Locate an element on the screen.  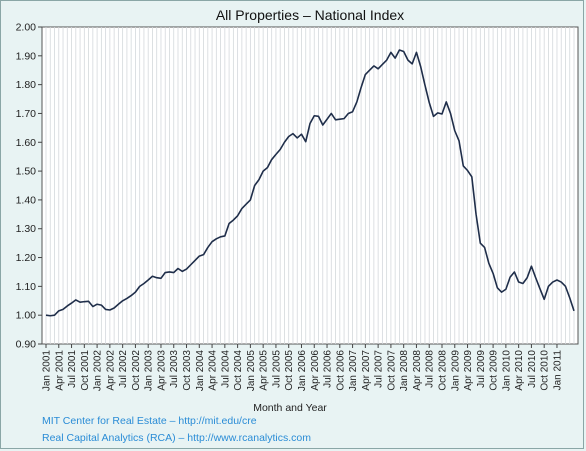
x-tick-label: Apr 2002 is located at coordinates (110, 370).